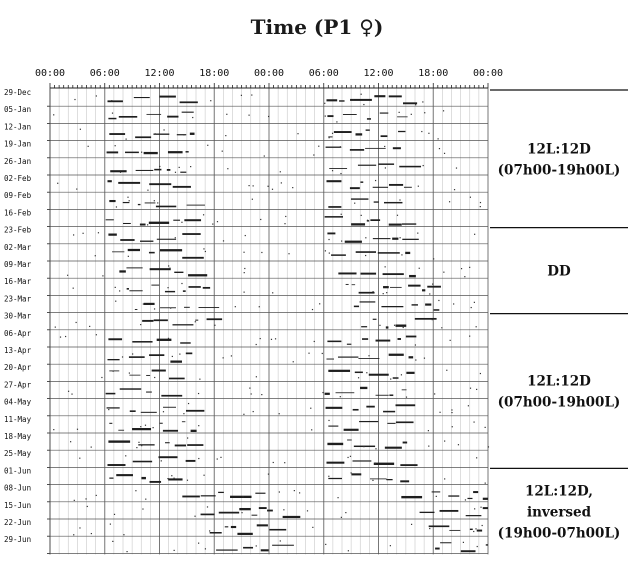 The width and height of the screenshot is (634, 571). What do you see at coordinates (18, 384) in the screenshot?
I see `row-date-label: 27-Apr` at bounding box center [18, 384].